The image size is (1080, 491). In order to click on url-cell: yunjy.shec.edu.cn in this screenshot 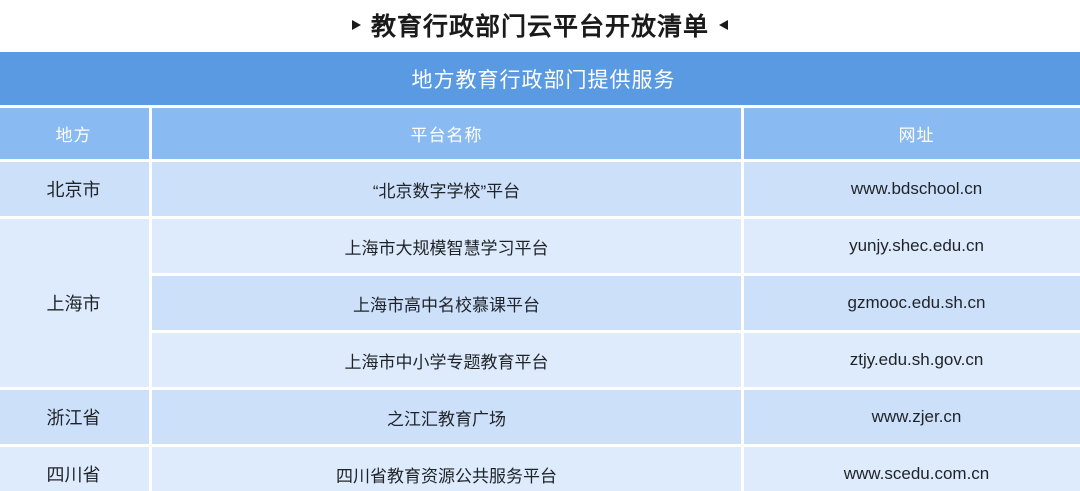, I will do `click(912, 246)`.